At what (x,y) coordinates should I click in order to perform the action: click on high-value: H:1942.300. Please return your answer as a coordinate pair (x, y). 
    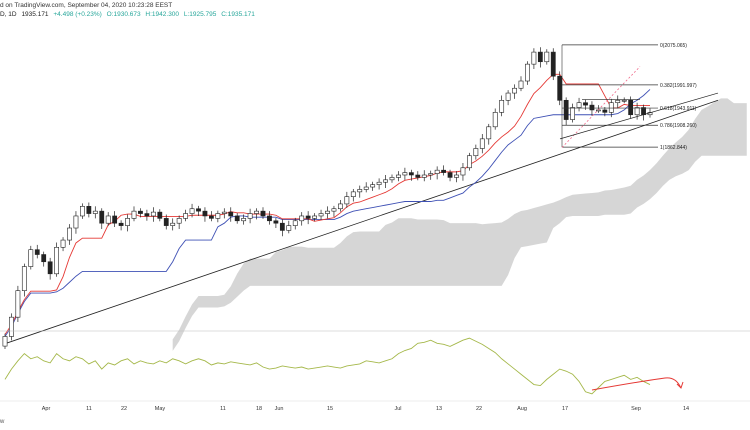
    Looking at the image, I should click on (162, 14).